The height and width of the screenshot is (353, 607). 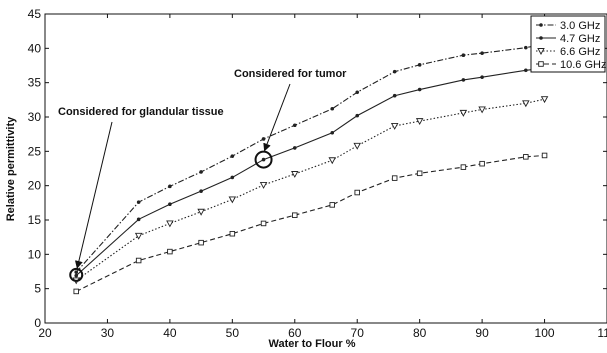 I want to click on legend-entry: 4.7 GHz, so click(x=568, y=39).